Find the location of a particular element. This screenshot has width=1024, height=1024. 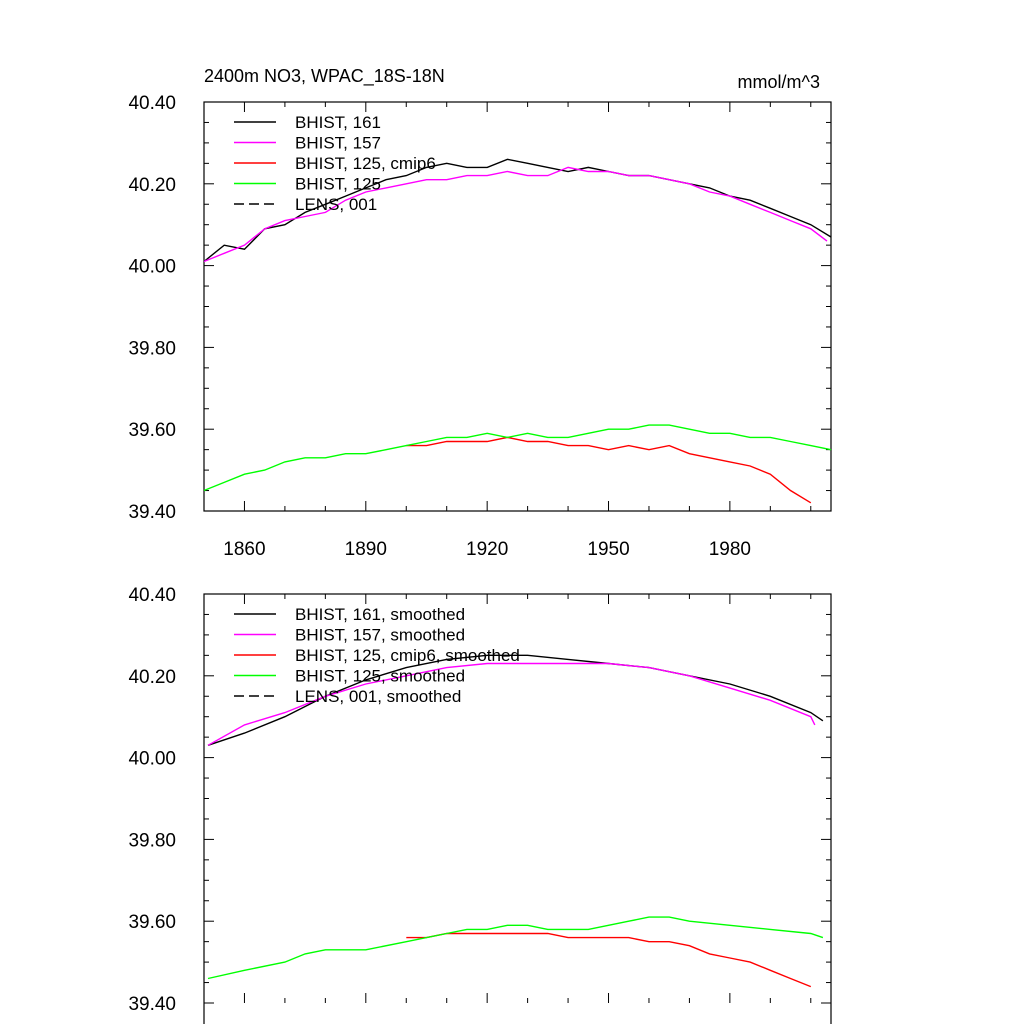

x-tick-label: 1980 is located at coordinates (730, 549).